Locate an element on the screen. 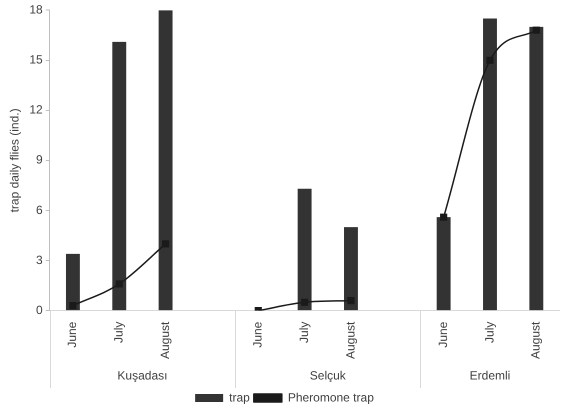  y-tick-label: 18 is located at coordinates (36, 9).